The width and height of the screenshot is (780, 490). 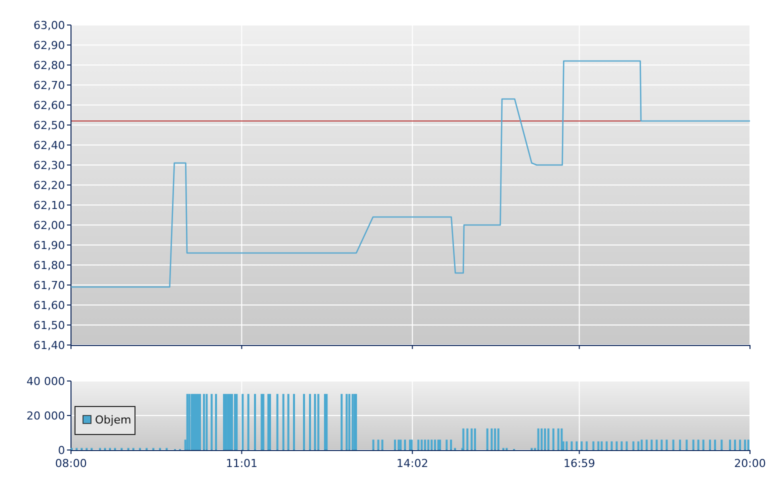 I want to click on series-label: Objem, so click(x=113, y=420).